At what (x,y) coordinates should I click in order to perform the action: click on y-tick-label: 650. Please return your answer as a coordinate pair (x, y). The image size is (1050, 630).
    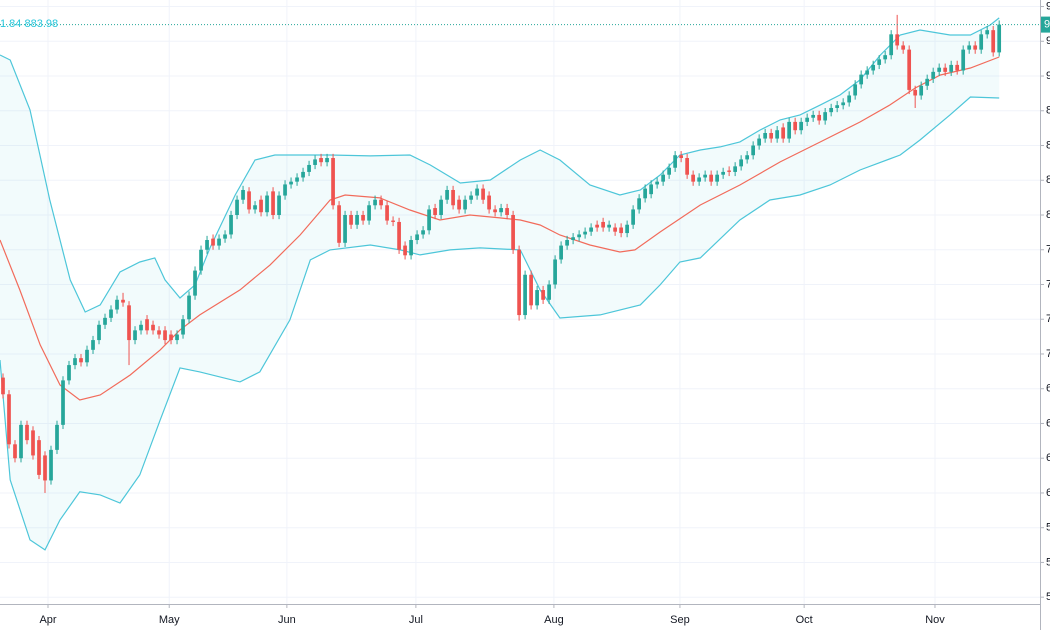
    Looking at the image, I should click on (1048, 423).